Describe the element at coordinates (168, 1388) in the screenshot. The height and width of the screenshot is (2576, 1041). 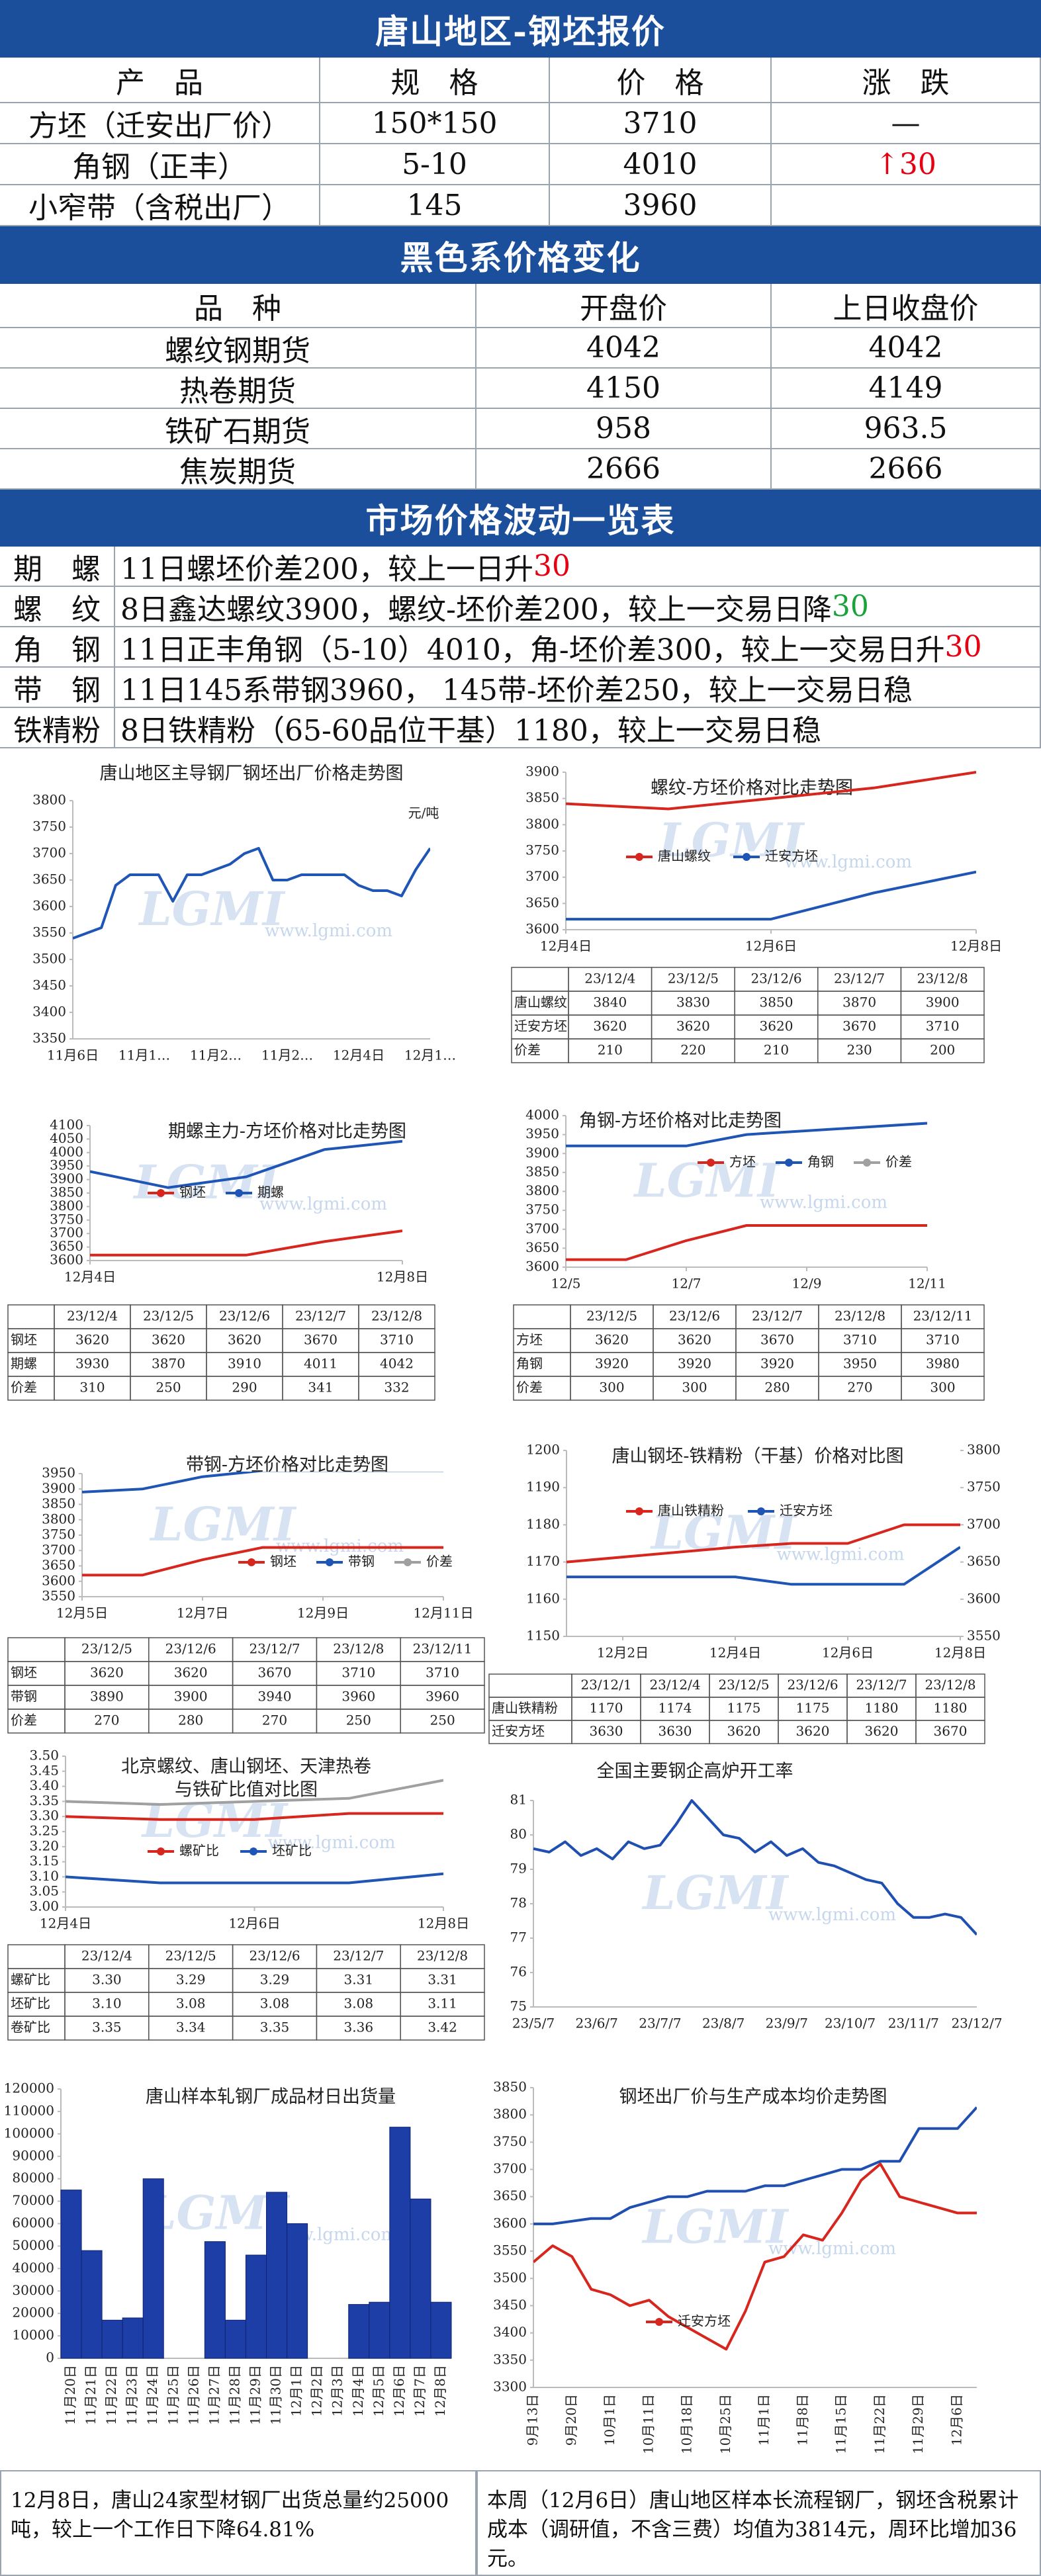
I see `table-value: 250` at that location.